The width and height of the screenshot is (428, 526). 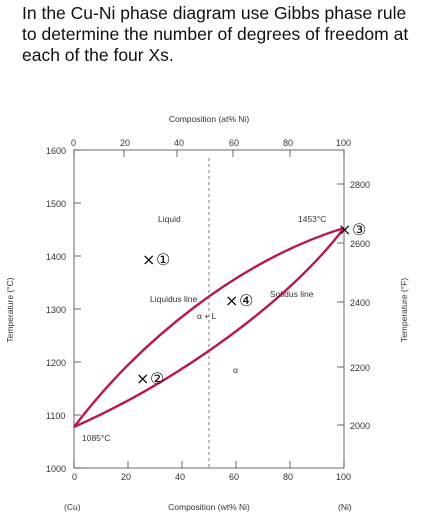 I want to click on marker-number: ④, so click(x=246, y=300).